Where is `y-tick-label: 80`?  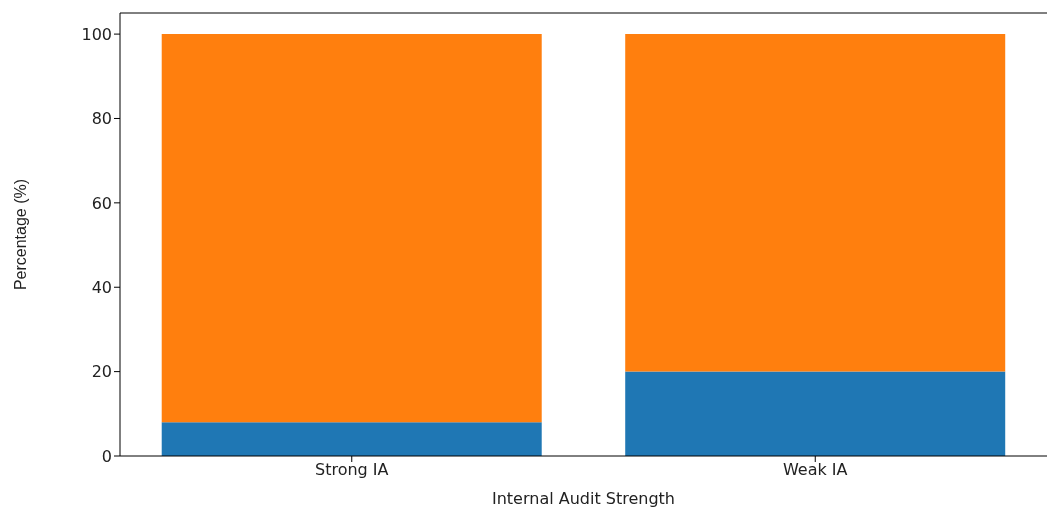 y-tick-label: 80 is located at coordinates (101, 119).